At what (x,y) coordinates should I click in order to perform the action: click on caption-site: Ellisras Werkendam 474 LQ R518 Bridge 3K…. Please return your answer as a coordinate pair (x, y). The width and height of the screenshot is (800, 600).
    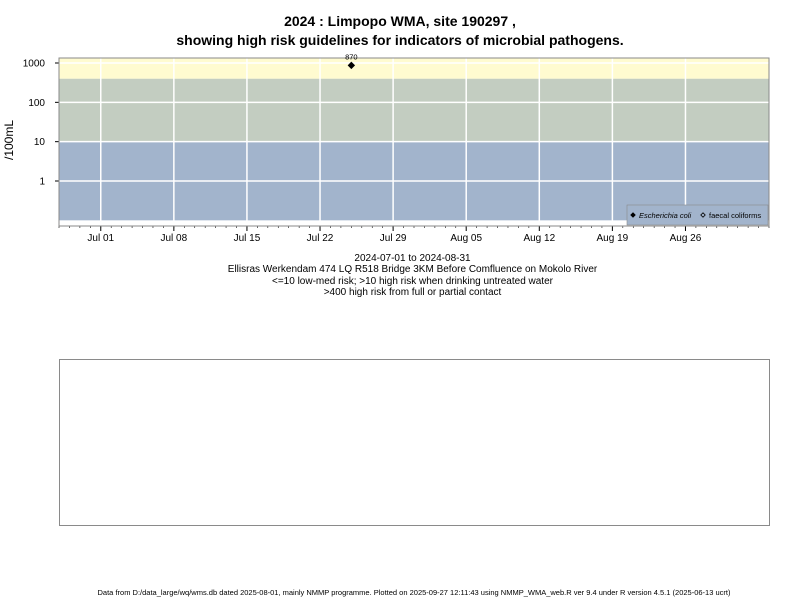
    Looking at the image, I should click on (412, 269).